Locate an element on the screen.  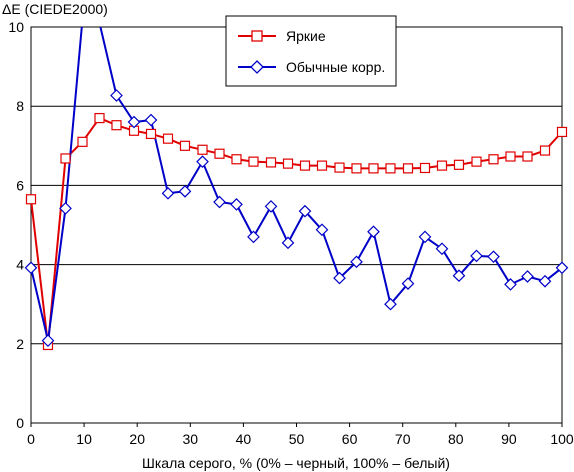
x-tick-label: 90 is located at coordinates (509, 439).